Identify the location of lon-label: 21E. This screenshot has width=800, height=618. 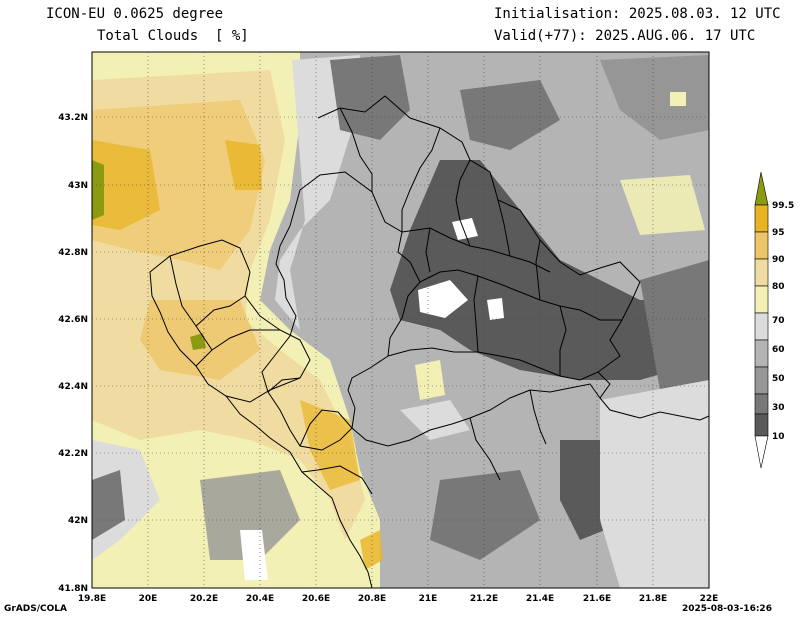
(428, 599).